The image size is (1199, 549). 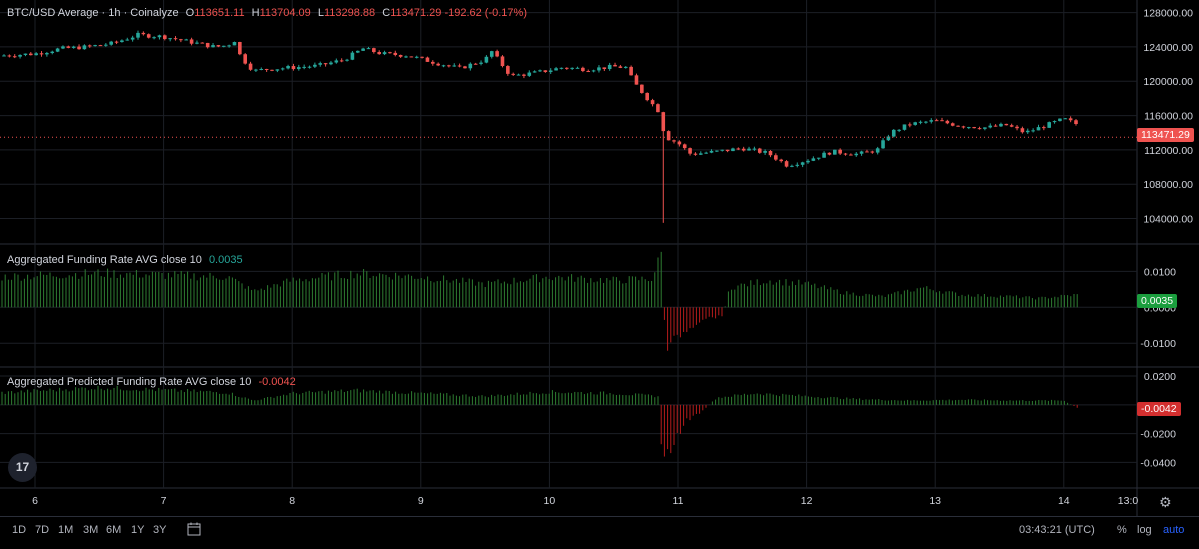 What do you see at coordinates (160, 530) in the screenshot?
I see `timeframe-3y-button: 3Y` at bounding box center [160, 530].